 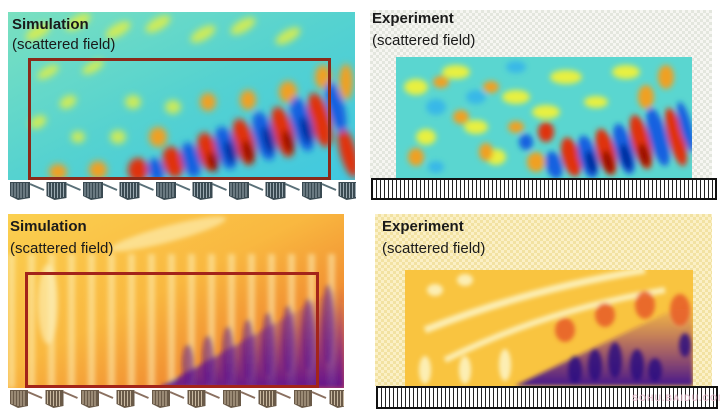 What do you see at coordinates (549, 328) in the screenshot?
I see `intensity-field-map-experiment` at bounding box center [549, 328].